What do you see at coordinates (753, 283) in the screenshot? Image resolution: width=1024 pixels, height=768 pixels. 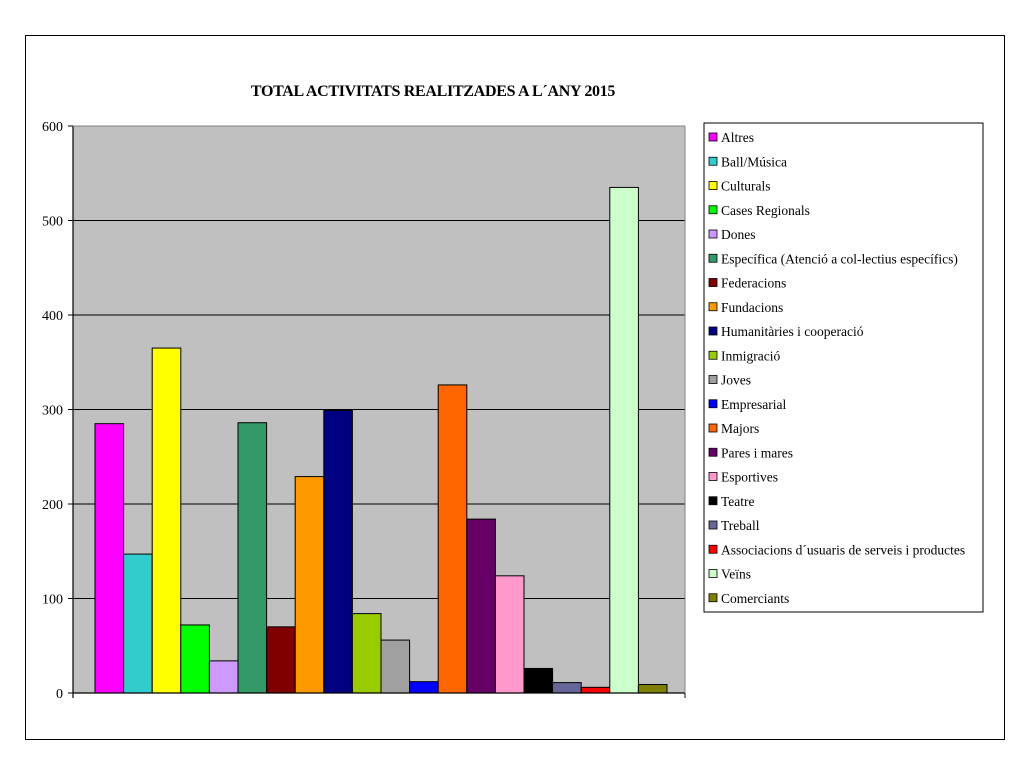 I see `legend-label: Federacions` at bounding box center [753, 283].